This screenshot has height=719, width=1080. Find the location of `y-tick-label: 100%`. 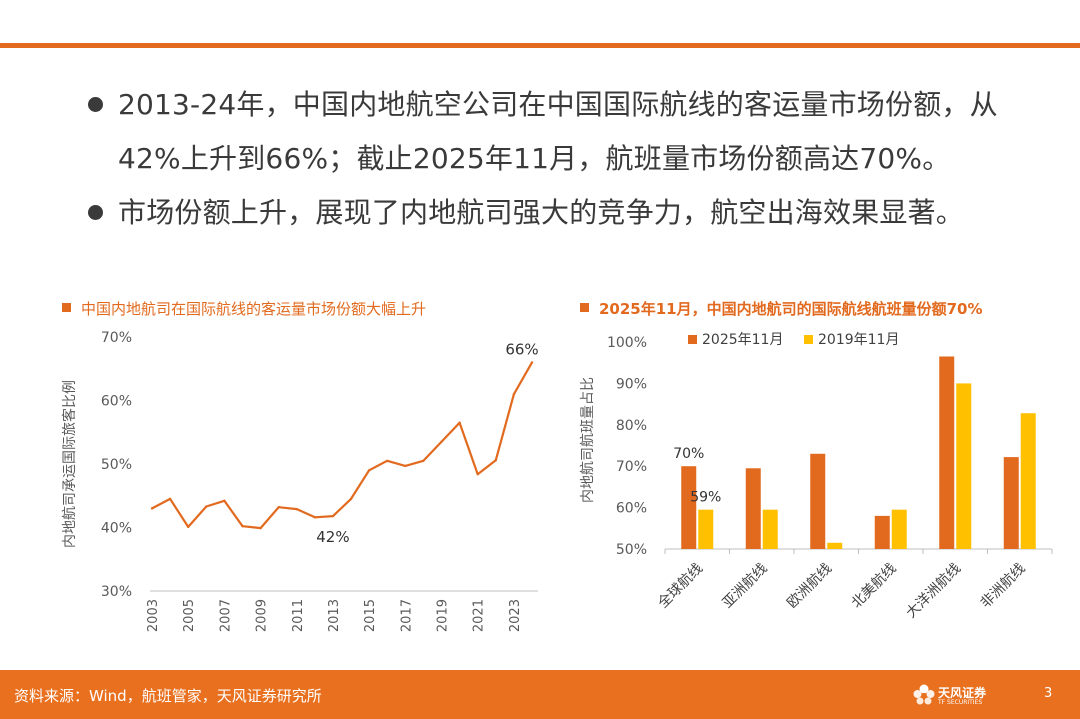

y-tick-label: 100% is located at coordinates (627, 343).